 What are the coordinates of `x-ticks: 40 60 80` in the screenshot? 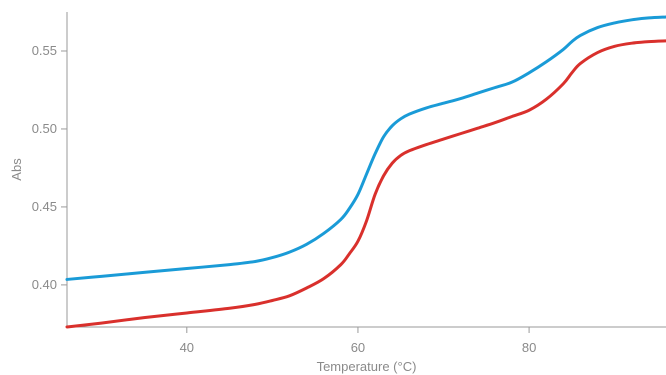 It's located at (358, 341).